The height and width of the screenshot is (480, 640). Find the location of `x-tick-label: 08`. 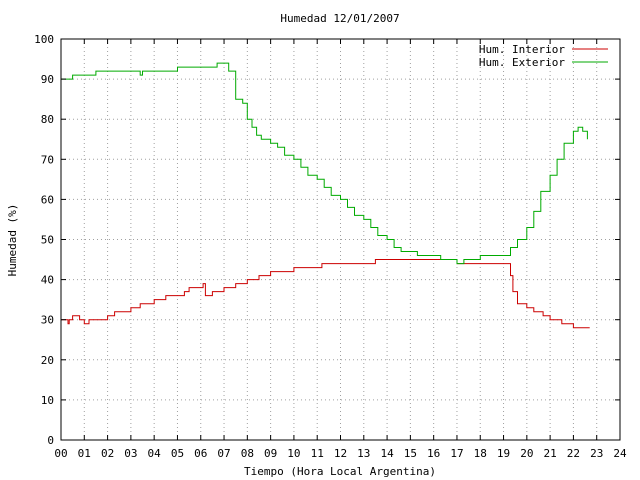

x-tick-label: 08 is located at coordinates (247, 453).